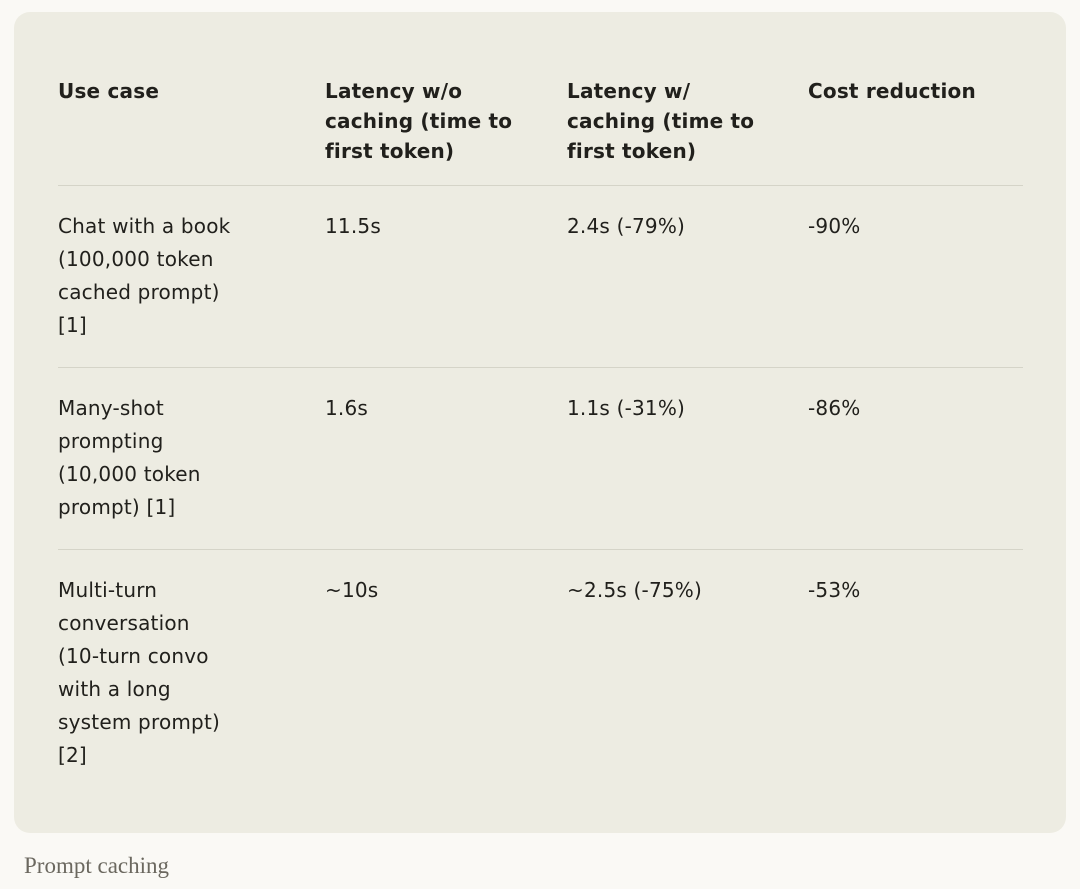  What do you see at coordinates (353, 226) in the screenshot?
I see `cell-latency-without-caching: 11.5s` at bounding box center [353, 226].